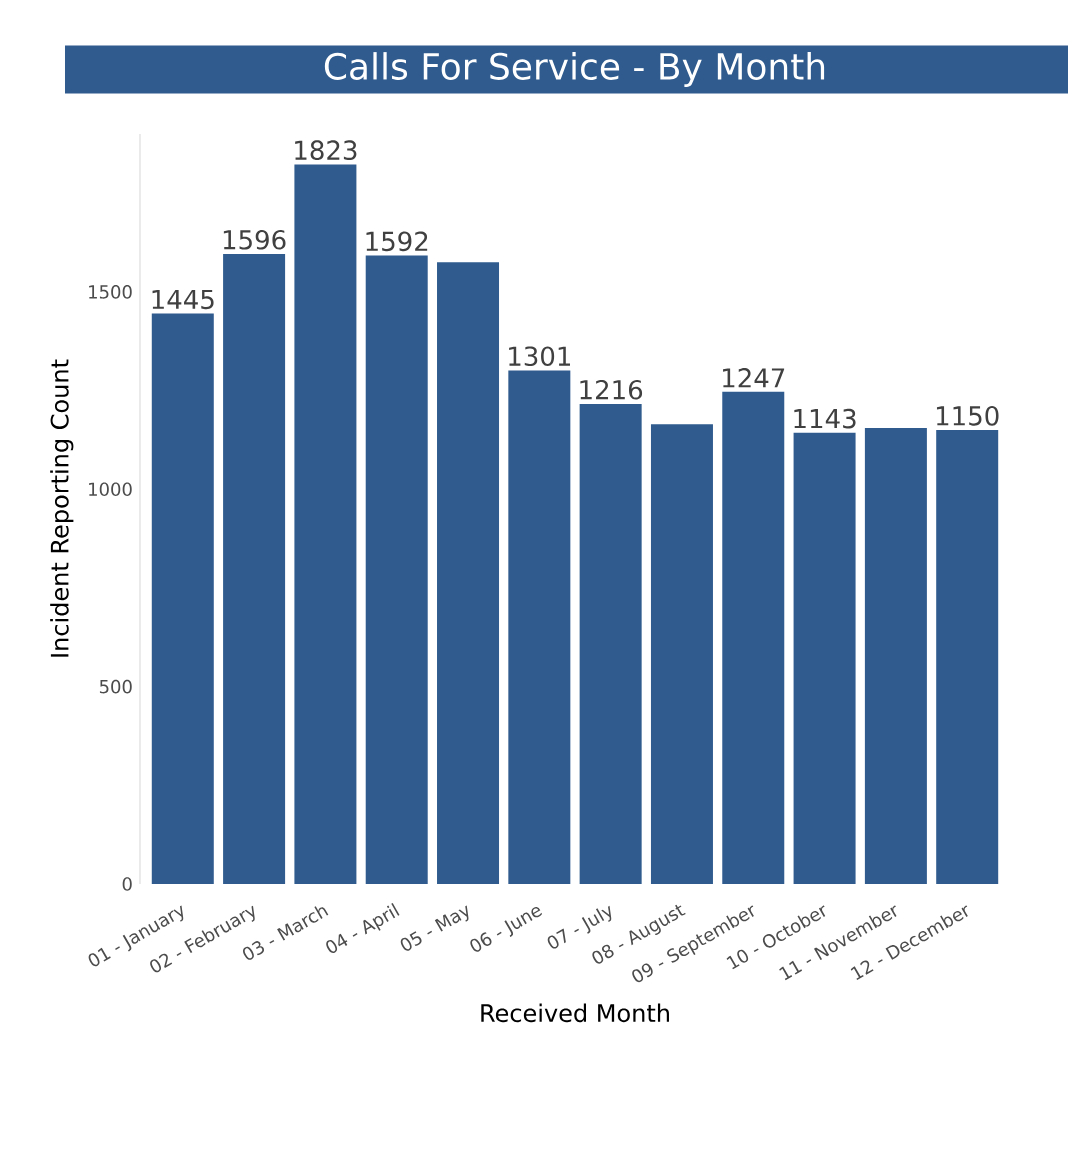  Describe the element at coordinates (183, 299) in the screenshot. I see `data-label: 1445` at that location.